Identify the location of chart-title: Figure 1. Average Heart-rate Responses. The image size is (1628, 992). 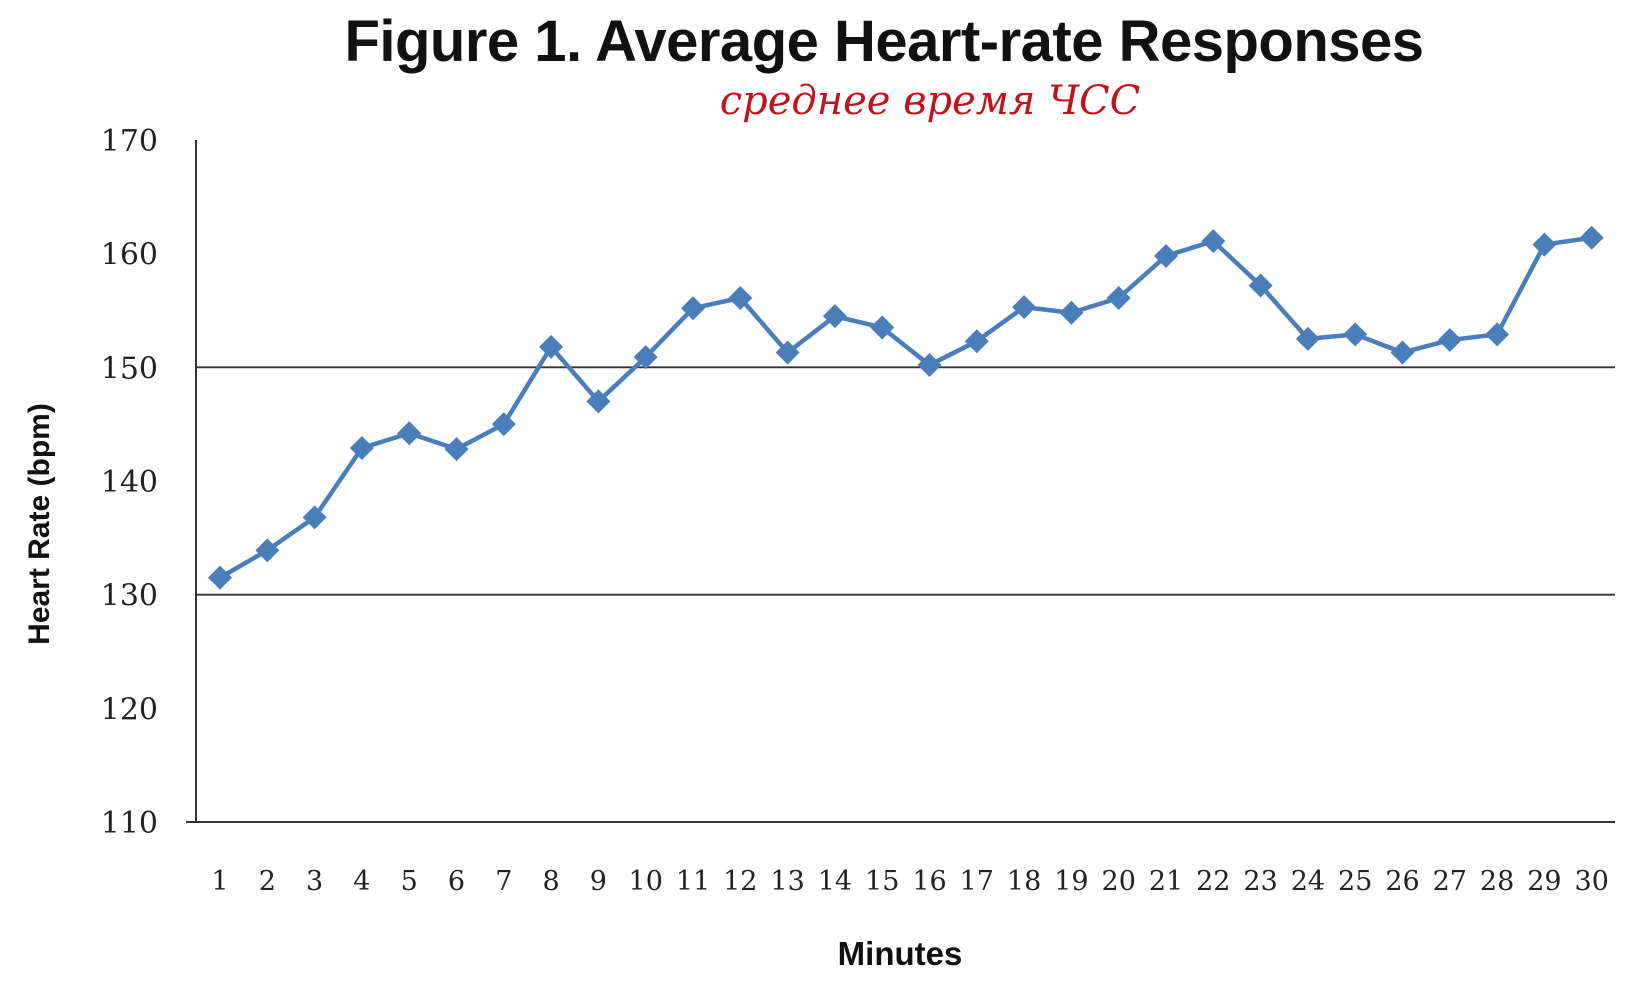
(884, 41).